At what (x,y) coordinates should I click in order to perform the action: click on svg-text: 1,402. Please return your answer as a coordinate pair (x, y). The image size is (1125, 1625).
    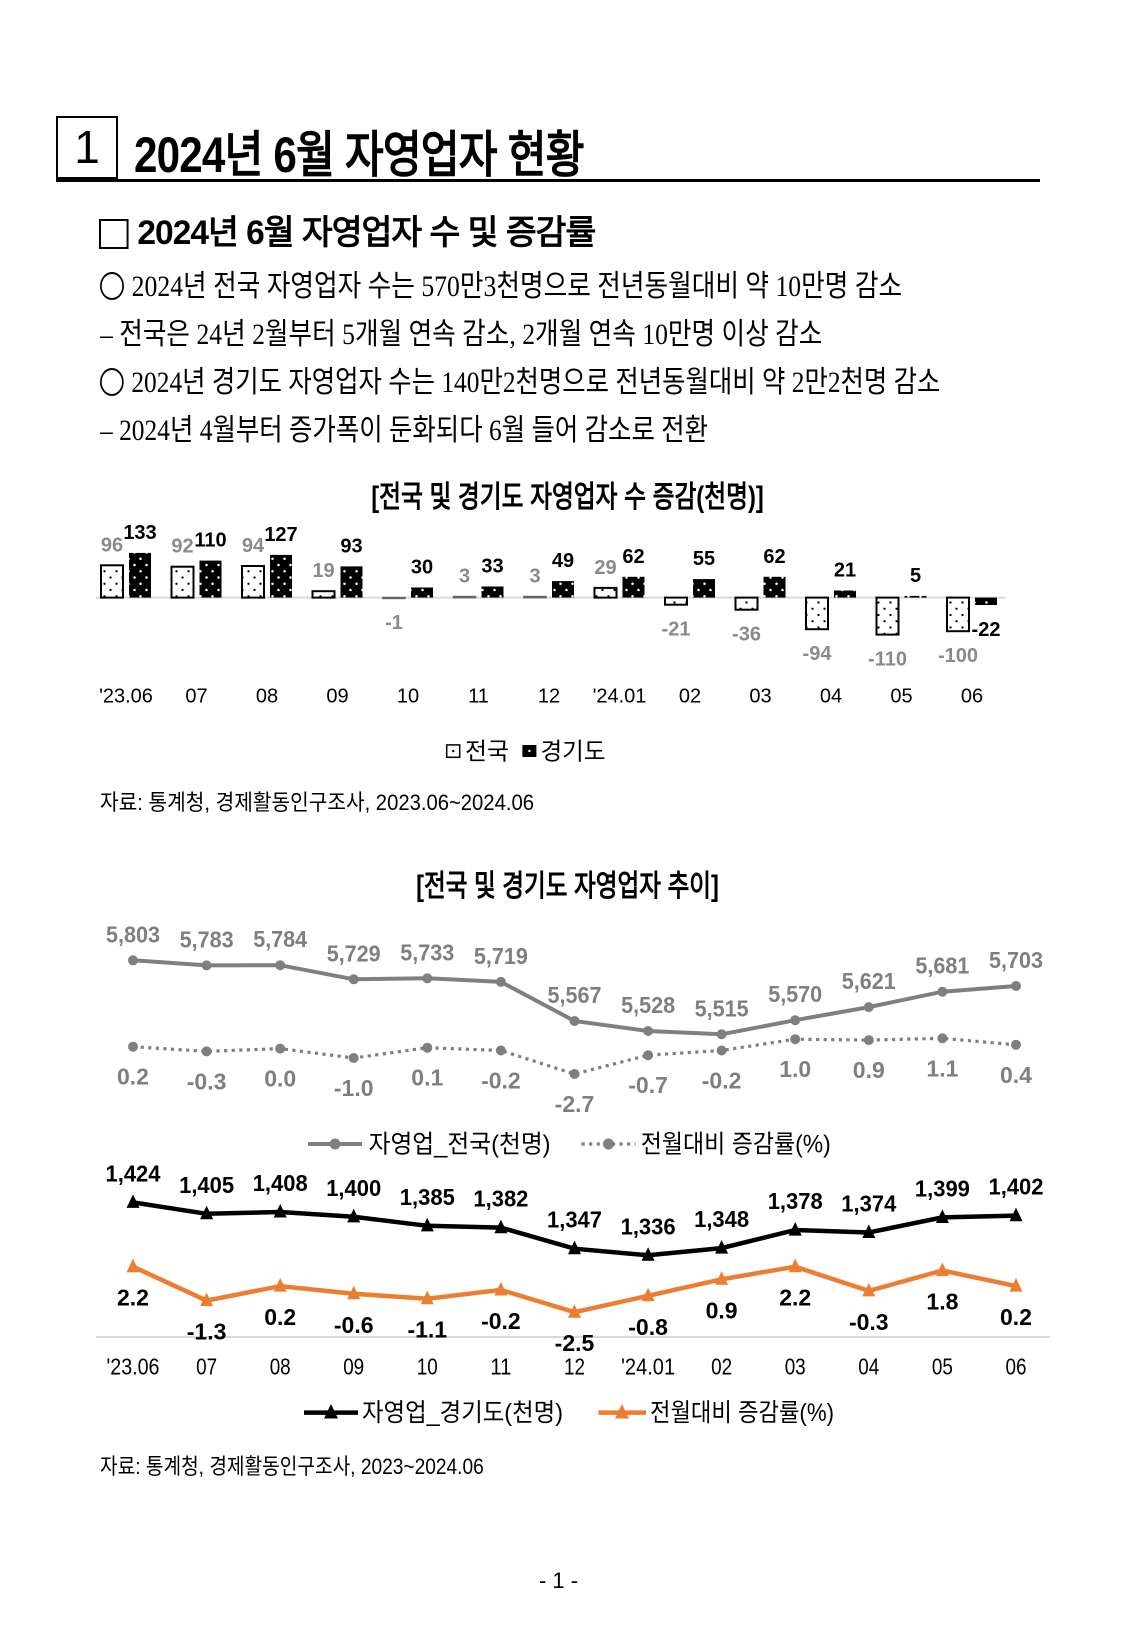
    Looking at the image, I should click on (1016, 1187).